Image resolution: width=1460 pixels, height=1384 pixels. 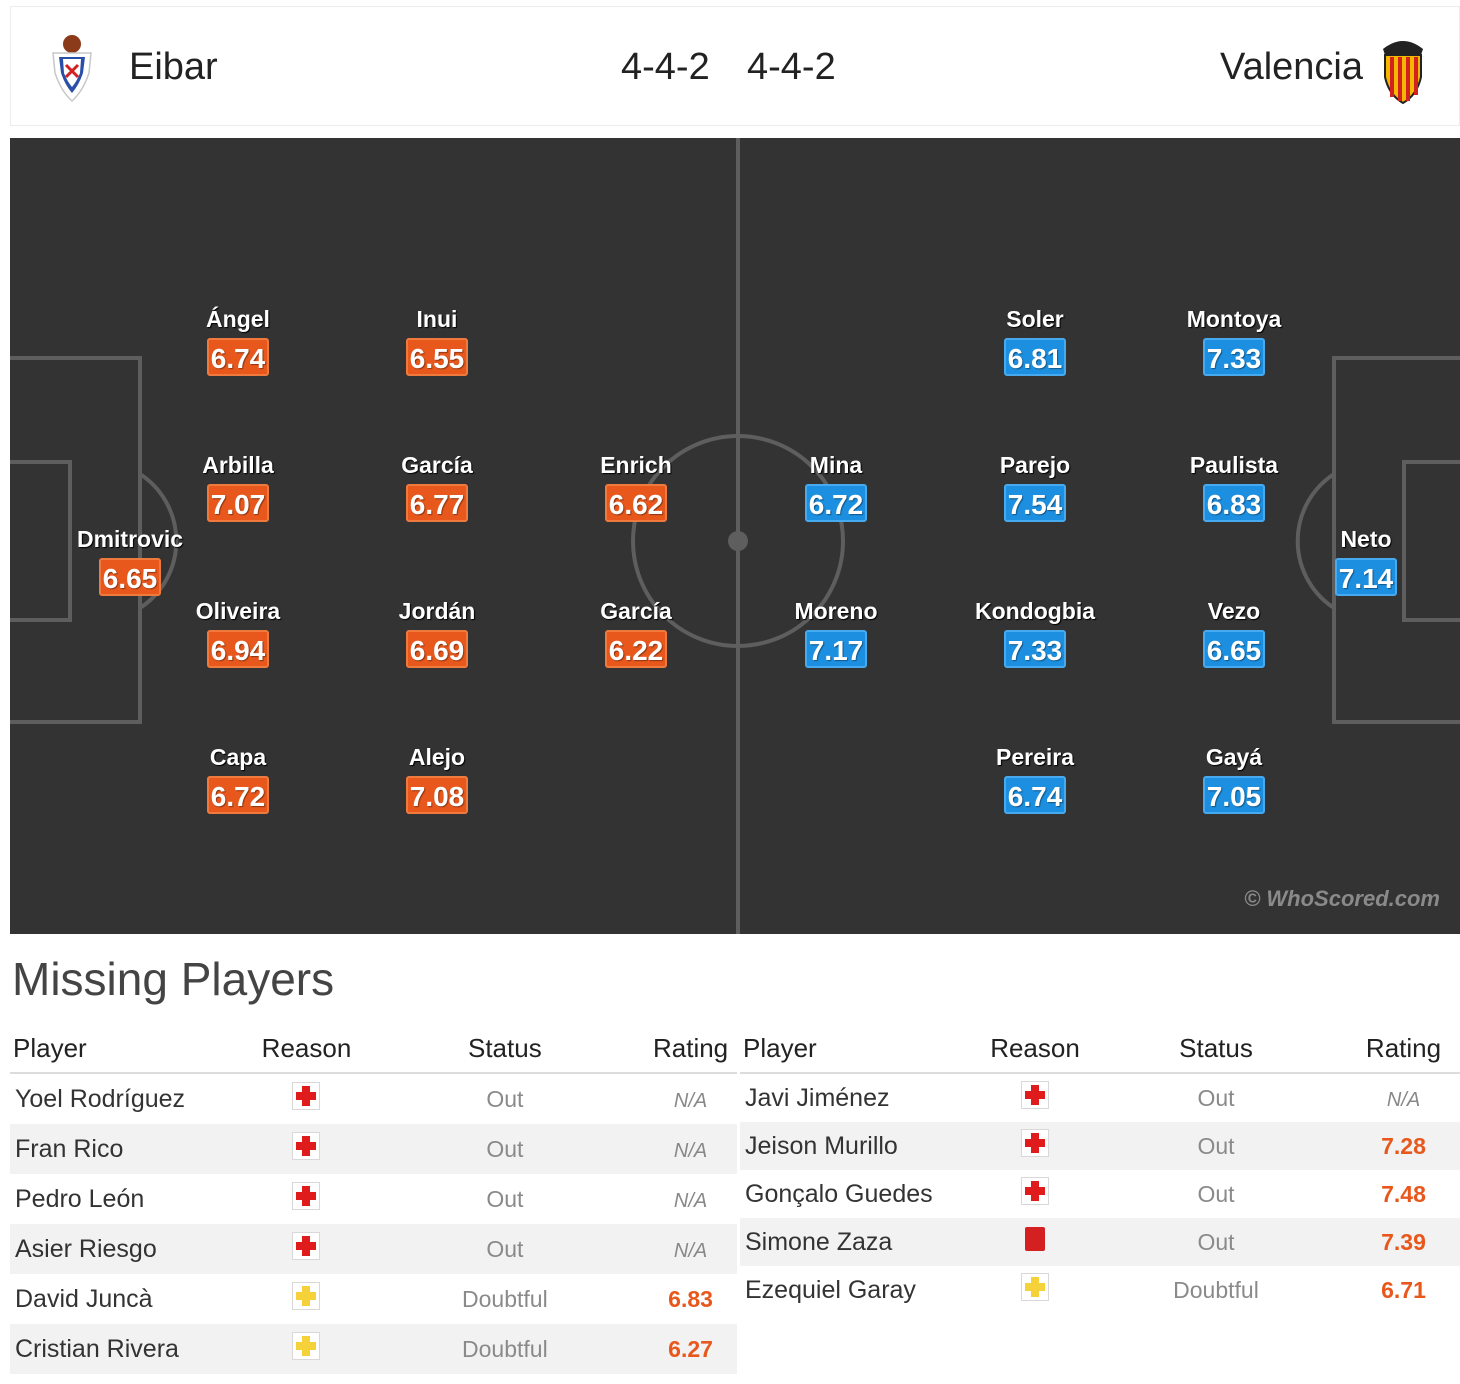 What do you see at coordinates (373, 1199) in the screenshot?
I see `table-row: Pedro León Out N/A` at bounding box center [373, 1199].